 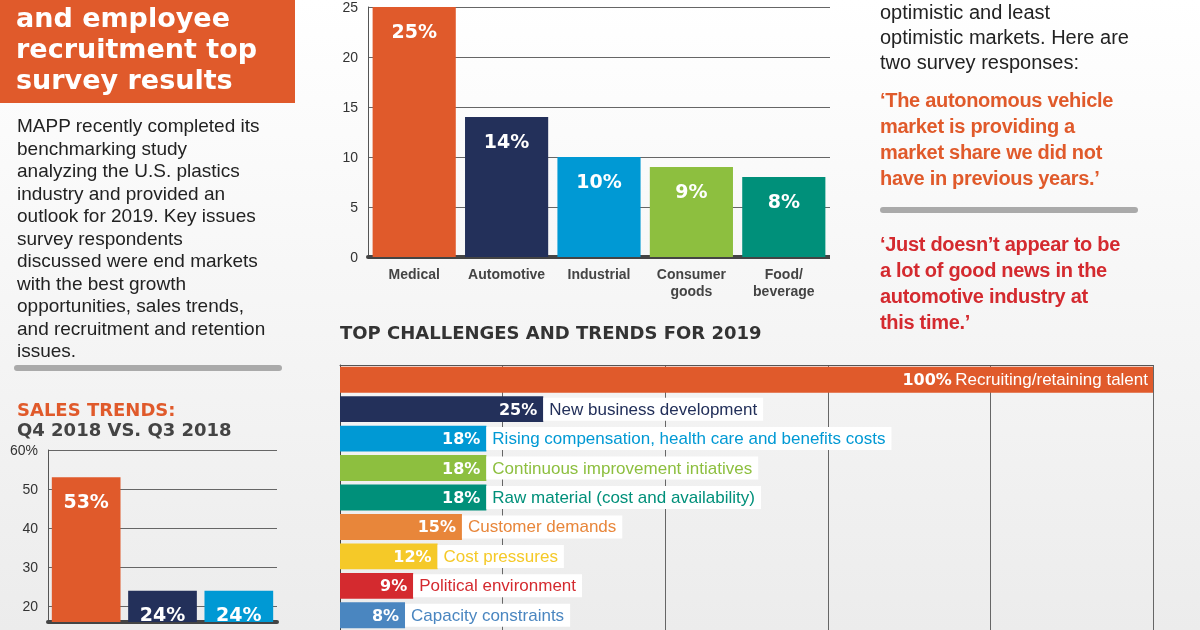 I want to click on x-tick-label: Food/beverage, so click(x=784, y=282).